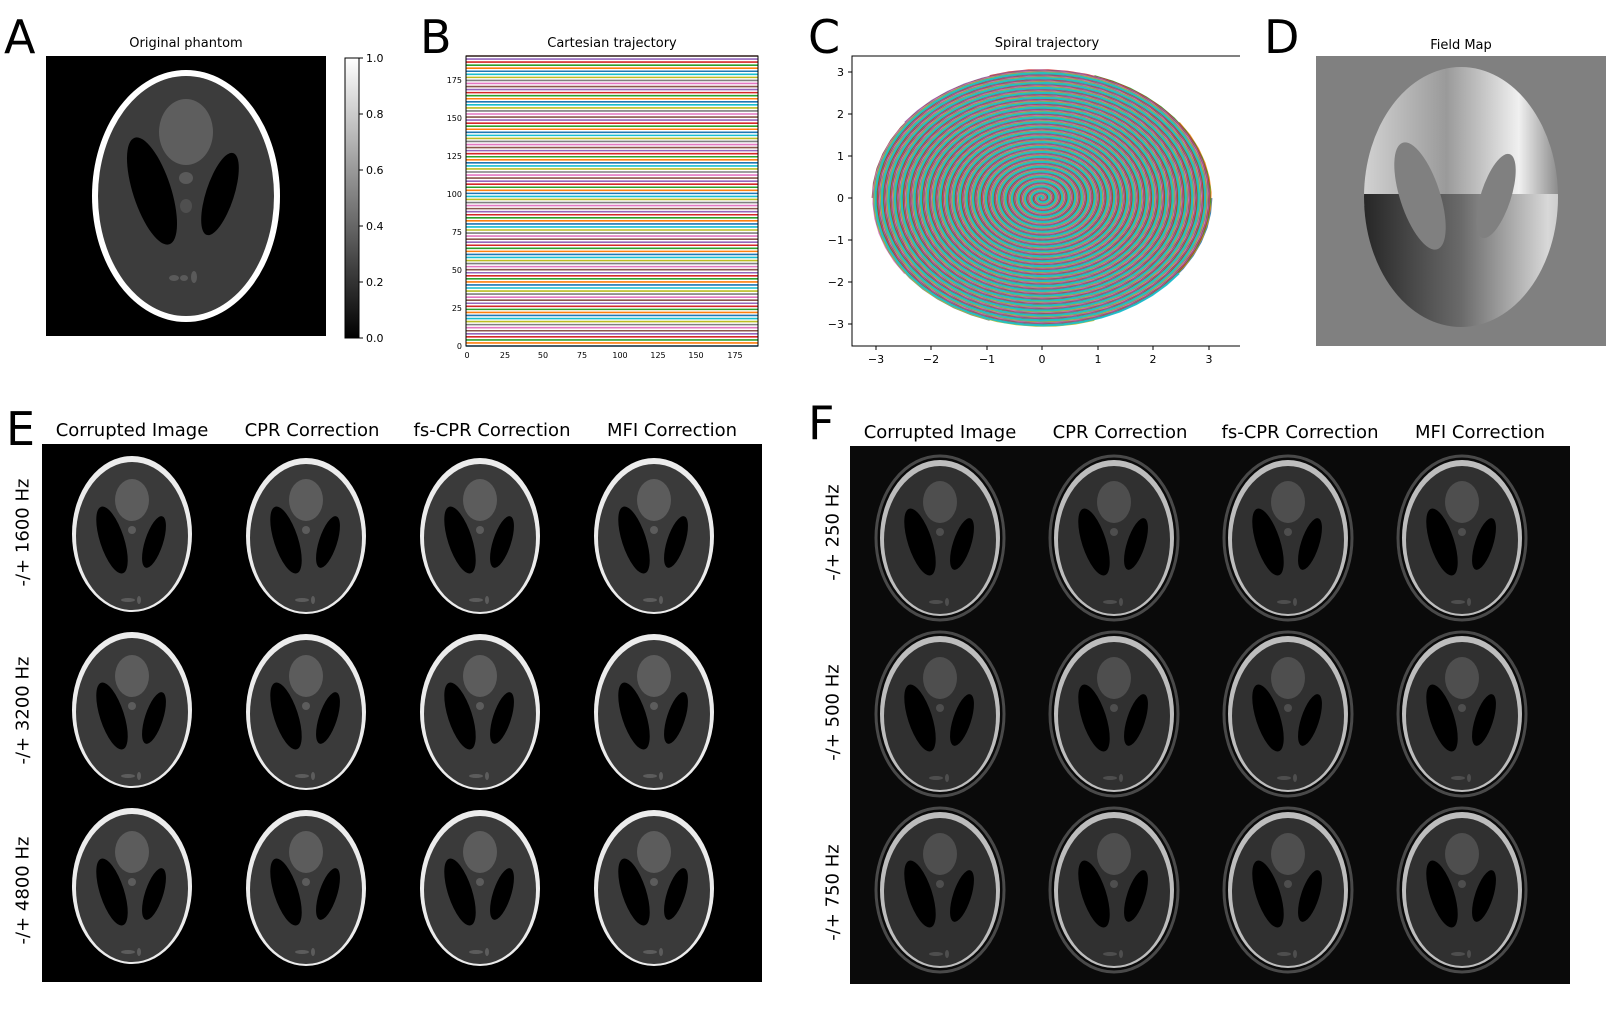  Describe the element at coordinates (987, 359) in the screenshot. I see `x-tick-label: −1` at that location.